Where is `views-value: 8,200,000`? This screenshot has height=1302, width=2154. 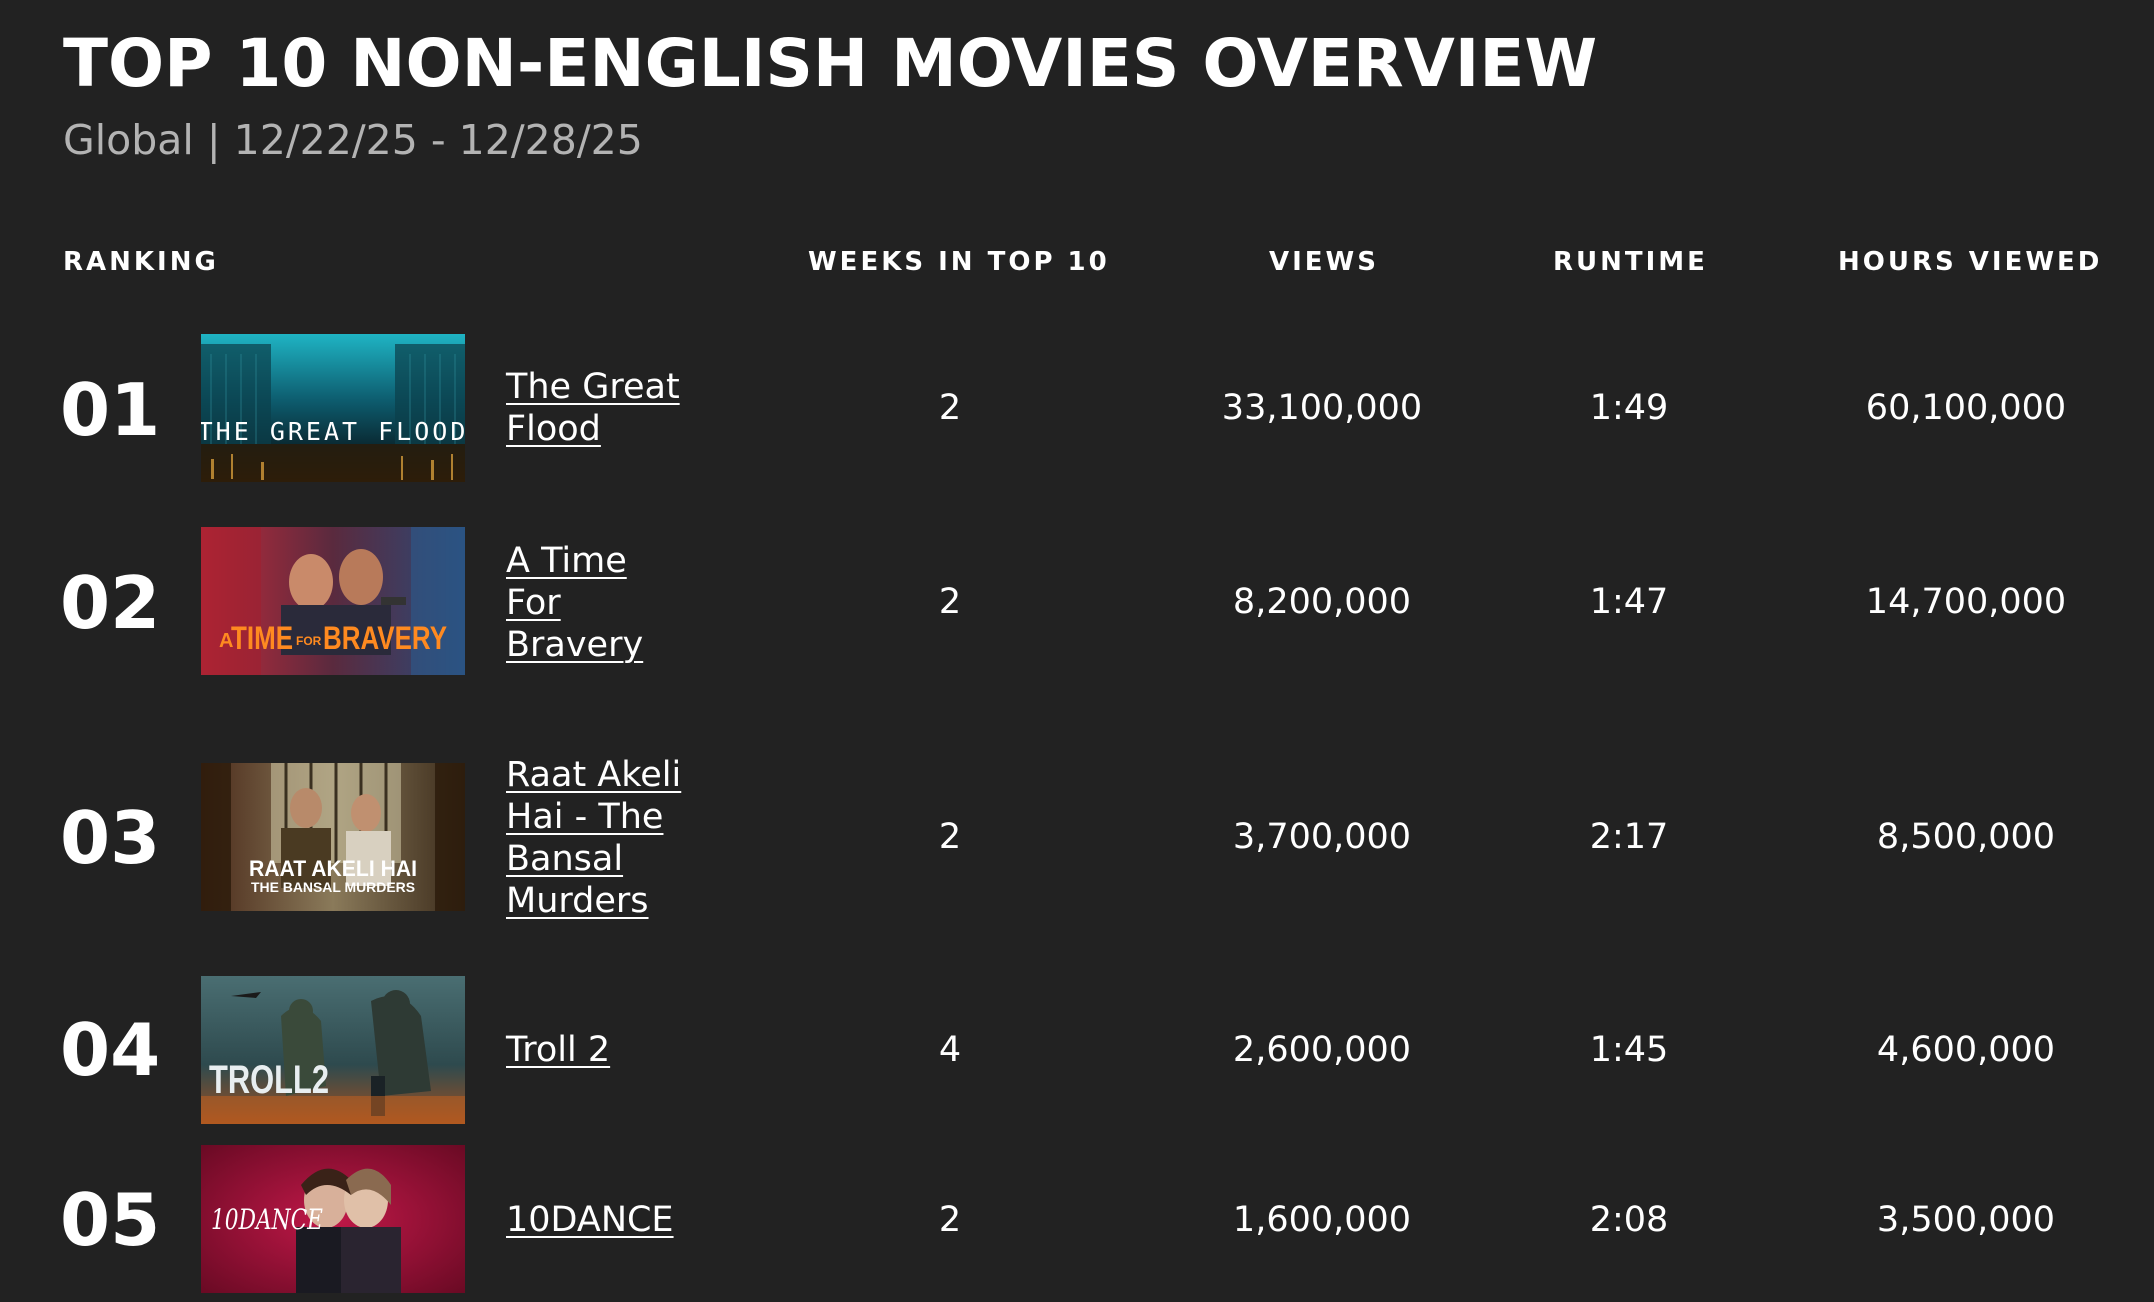 views-value: 8,200,000 is located at coordinates (1322, 602).